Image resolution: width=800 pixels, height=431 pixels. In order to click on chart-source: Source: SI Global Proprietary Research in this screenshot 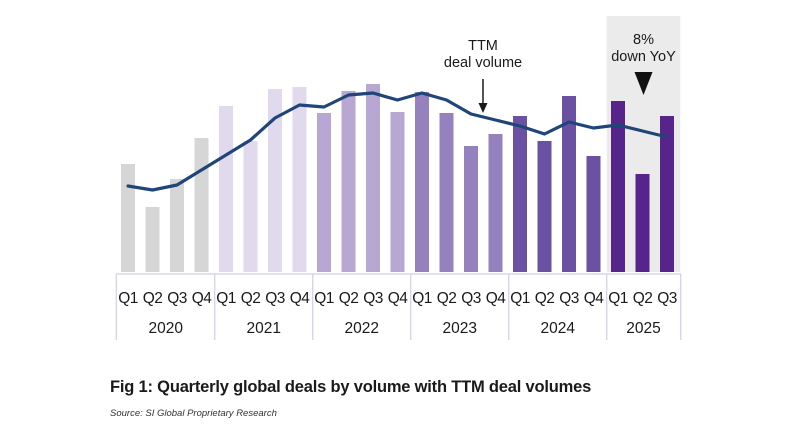, I will do `click(193, 413)`.